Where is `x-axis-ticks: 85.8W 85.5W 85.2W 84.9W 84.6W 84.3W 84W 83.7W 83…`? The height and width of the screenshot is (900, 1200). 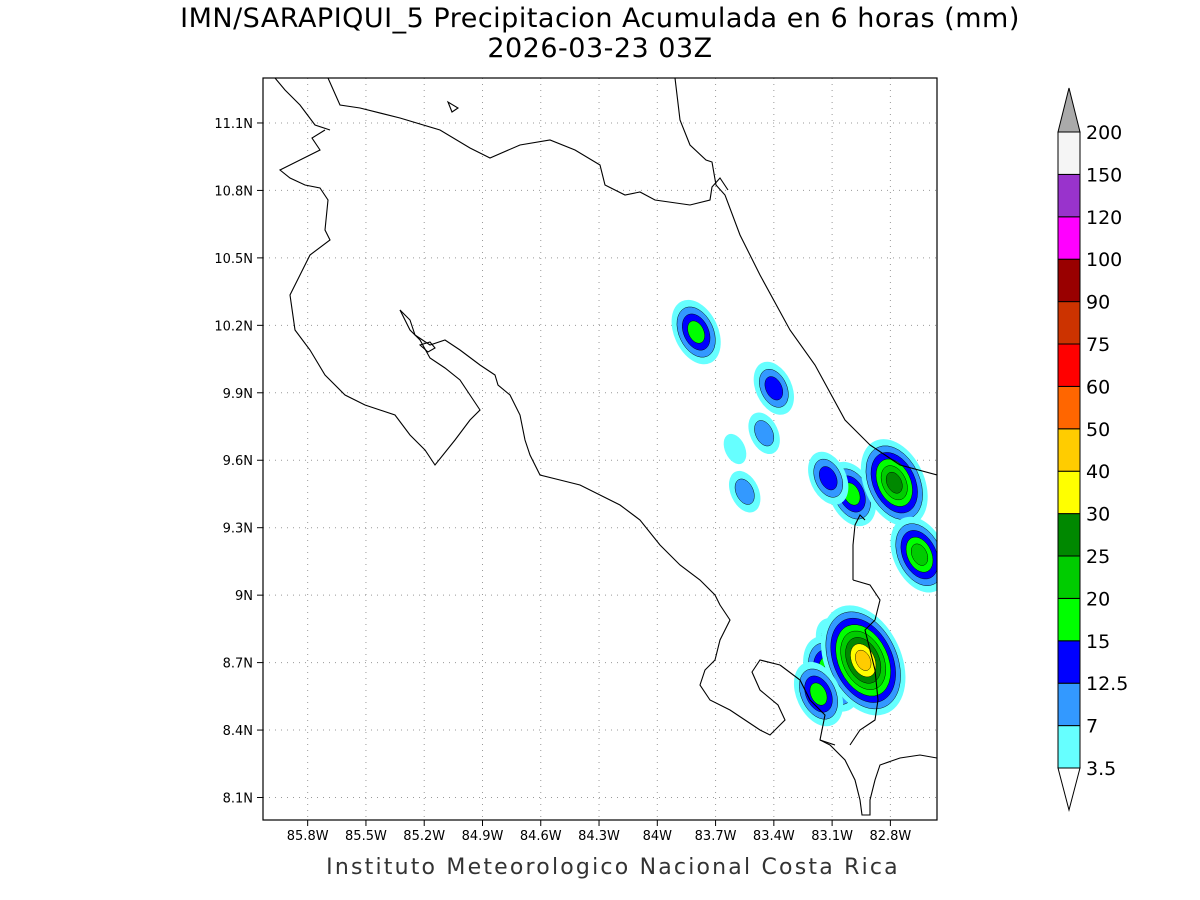
x-axis-ticks: 85.8W 85.5W 85.2W 84.9W 84.6W 84.3W 84W 83.7W 83… is located at coordinates (599, 832).